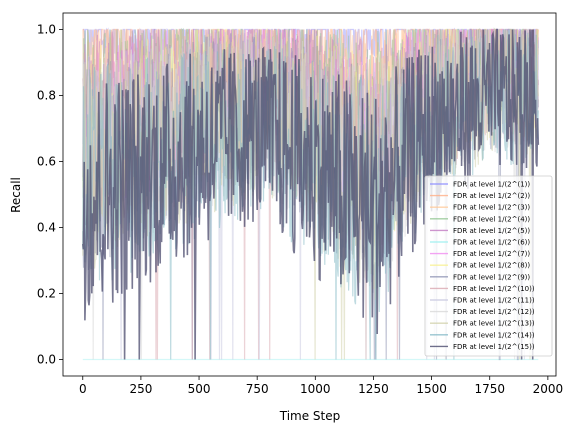 This screenshot has height=432, width=569. I want to click on y-tick-label: 0.8, so click(46, 96).